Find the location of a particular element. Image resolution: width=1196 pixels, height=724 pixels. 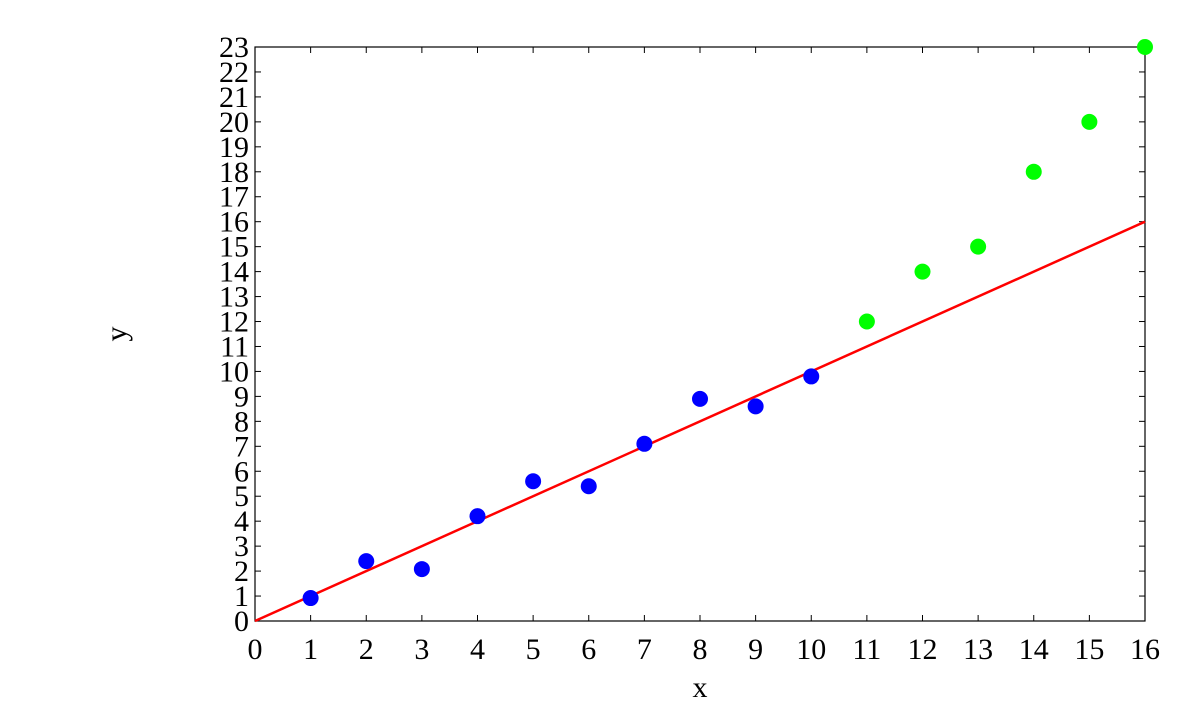

y-tick-label: 19 is located at coordinates (234, 147).